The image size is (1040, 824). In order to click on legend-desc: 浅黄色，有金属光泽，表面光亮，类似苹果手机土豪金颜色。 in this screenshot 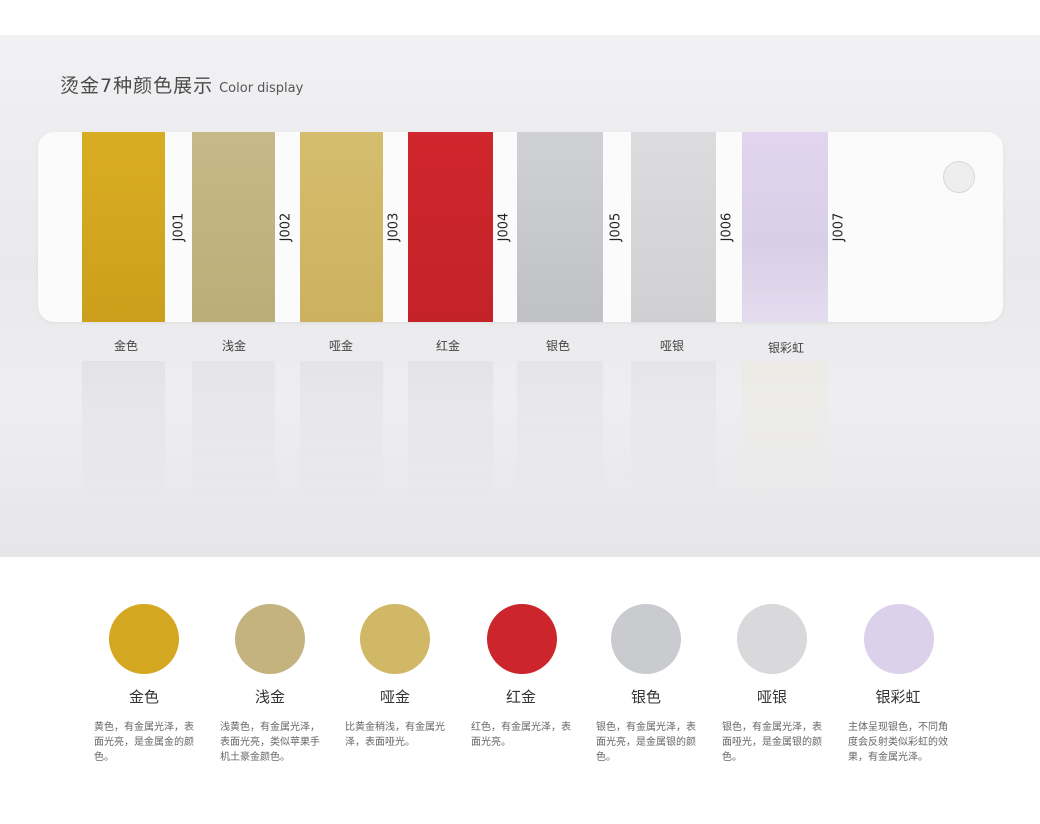, I will do `click(270, 742)`.